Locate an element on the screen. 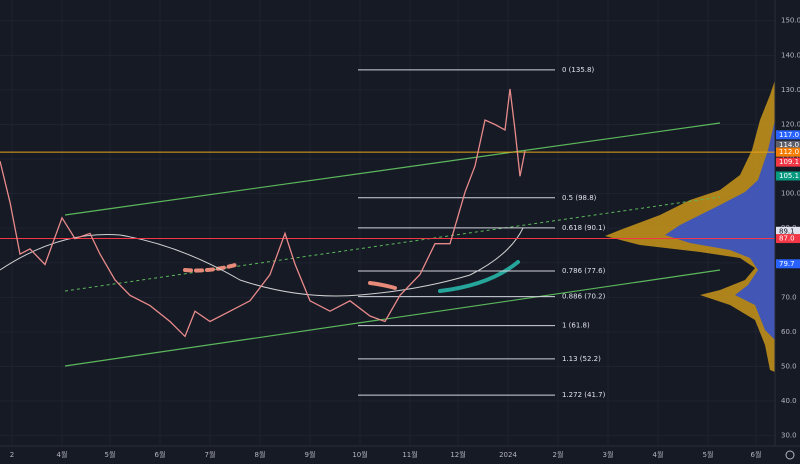  y-tick-label: 70.0 is located at coordinates (789, 297).